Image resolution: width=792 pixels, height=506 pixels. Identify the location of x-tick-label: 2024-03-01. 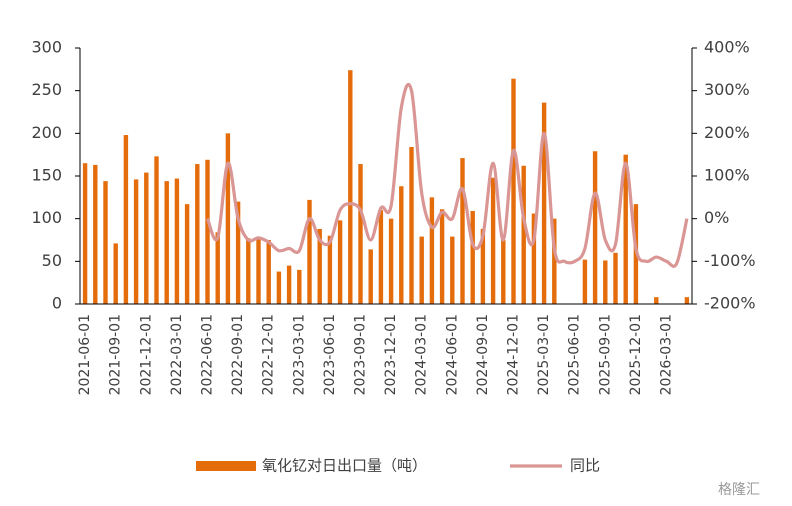
(422, 354).